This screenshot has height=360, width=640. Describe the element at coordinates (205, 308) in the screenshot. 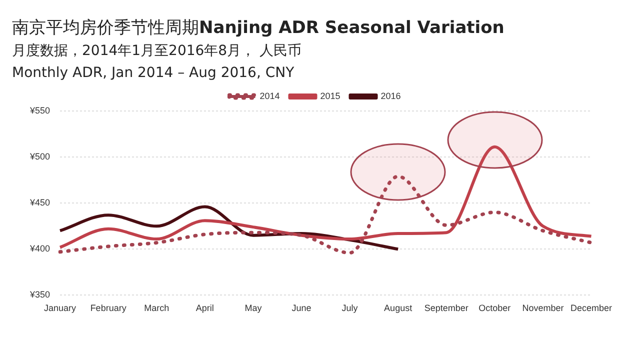

I see `x-tick-label: April` at that location.